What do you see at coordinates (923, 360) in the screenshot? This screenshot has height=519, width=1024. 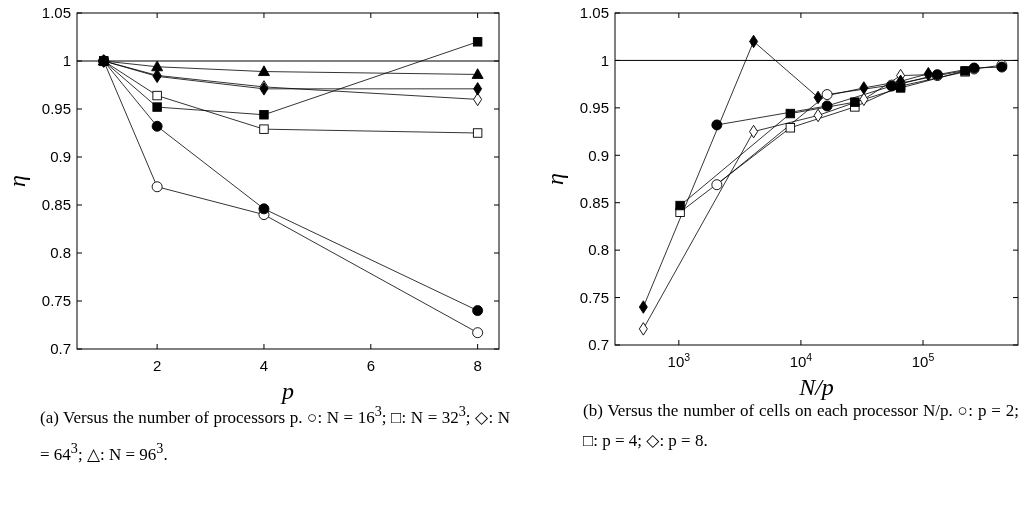 I see `x-tick-label: 10$^{5}$` at bounding box center [923, 360].